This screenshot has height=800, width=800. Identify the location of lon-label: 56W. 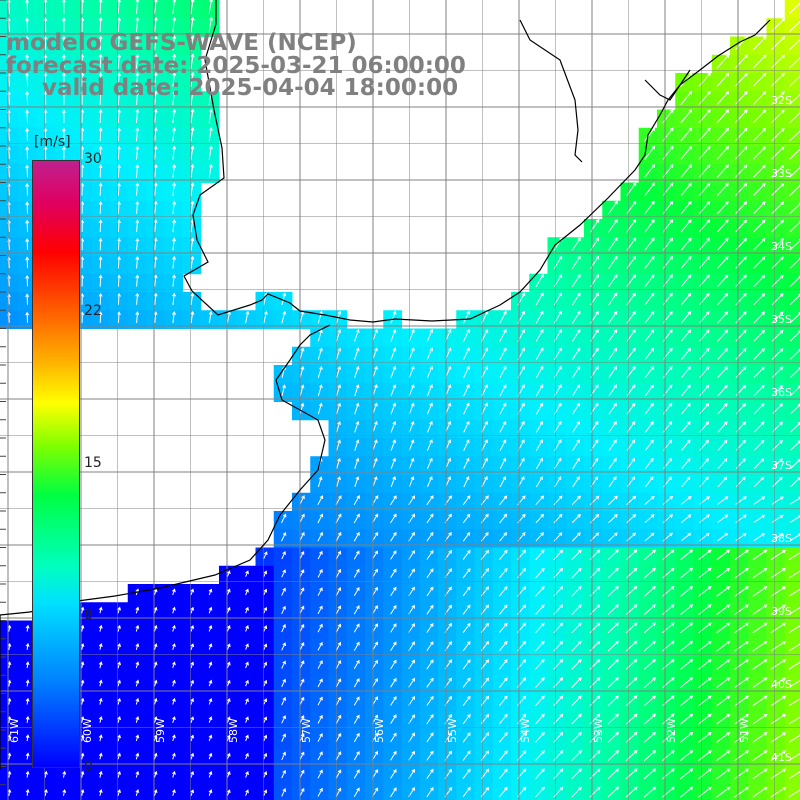
(379, 730).